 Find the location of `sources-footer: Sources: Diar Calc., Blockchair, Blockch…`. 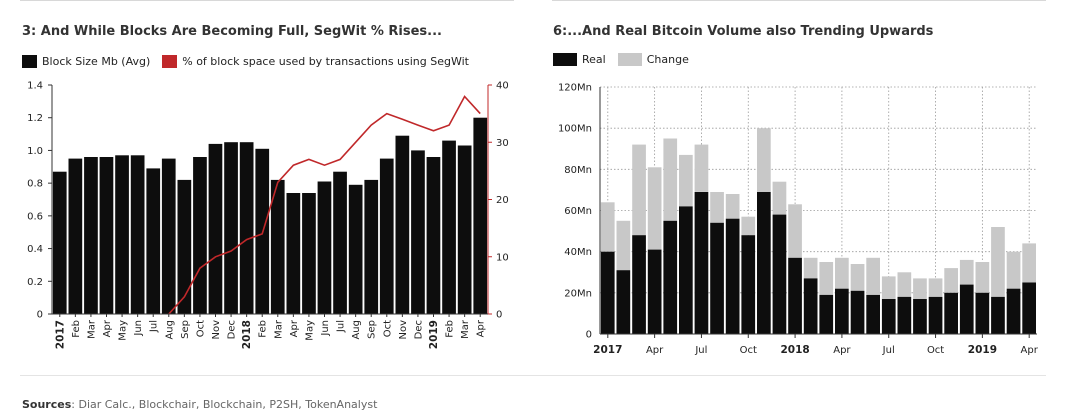

sources-footer: Sources: Diar Calc., Blockchair, Blockch… is located at coordinates (199, 404).